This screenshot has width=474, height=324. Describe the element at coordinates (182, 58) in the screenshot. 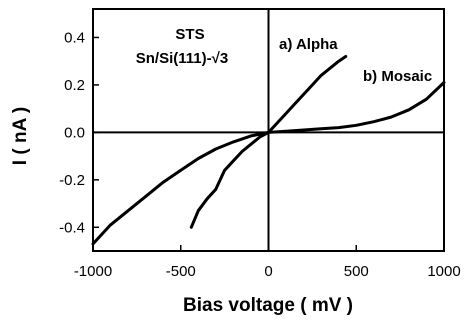

I see `annotation-sample: Sn/Si(111)-√3` at that location.